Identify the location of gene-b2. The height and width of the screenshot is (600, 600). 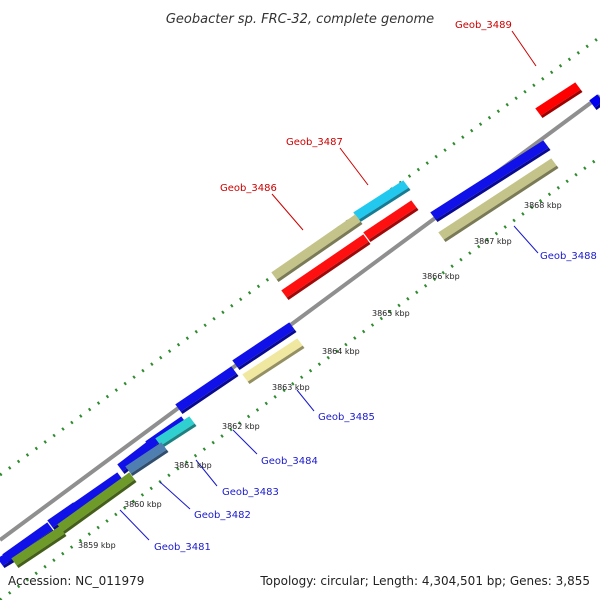
(207, 390).